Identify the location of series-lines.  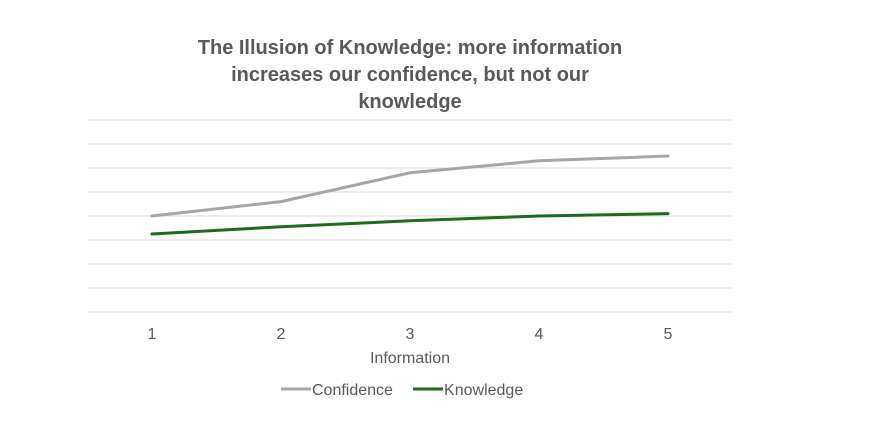
(410, 195).